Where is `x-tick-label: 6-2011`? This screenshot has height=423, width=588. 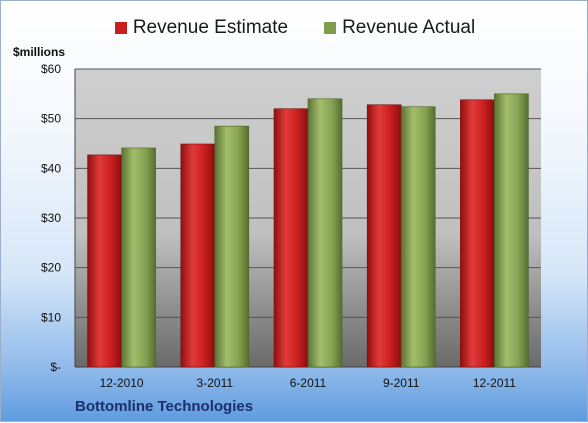
x-tick-label: 6-2011 is located at coordinates (308, 383).